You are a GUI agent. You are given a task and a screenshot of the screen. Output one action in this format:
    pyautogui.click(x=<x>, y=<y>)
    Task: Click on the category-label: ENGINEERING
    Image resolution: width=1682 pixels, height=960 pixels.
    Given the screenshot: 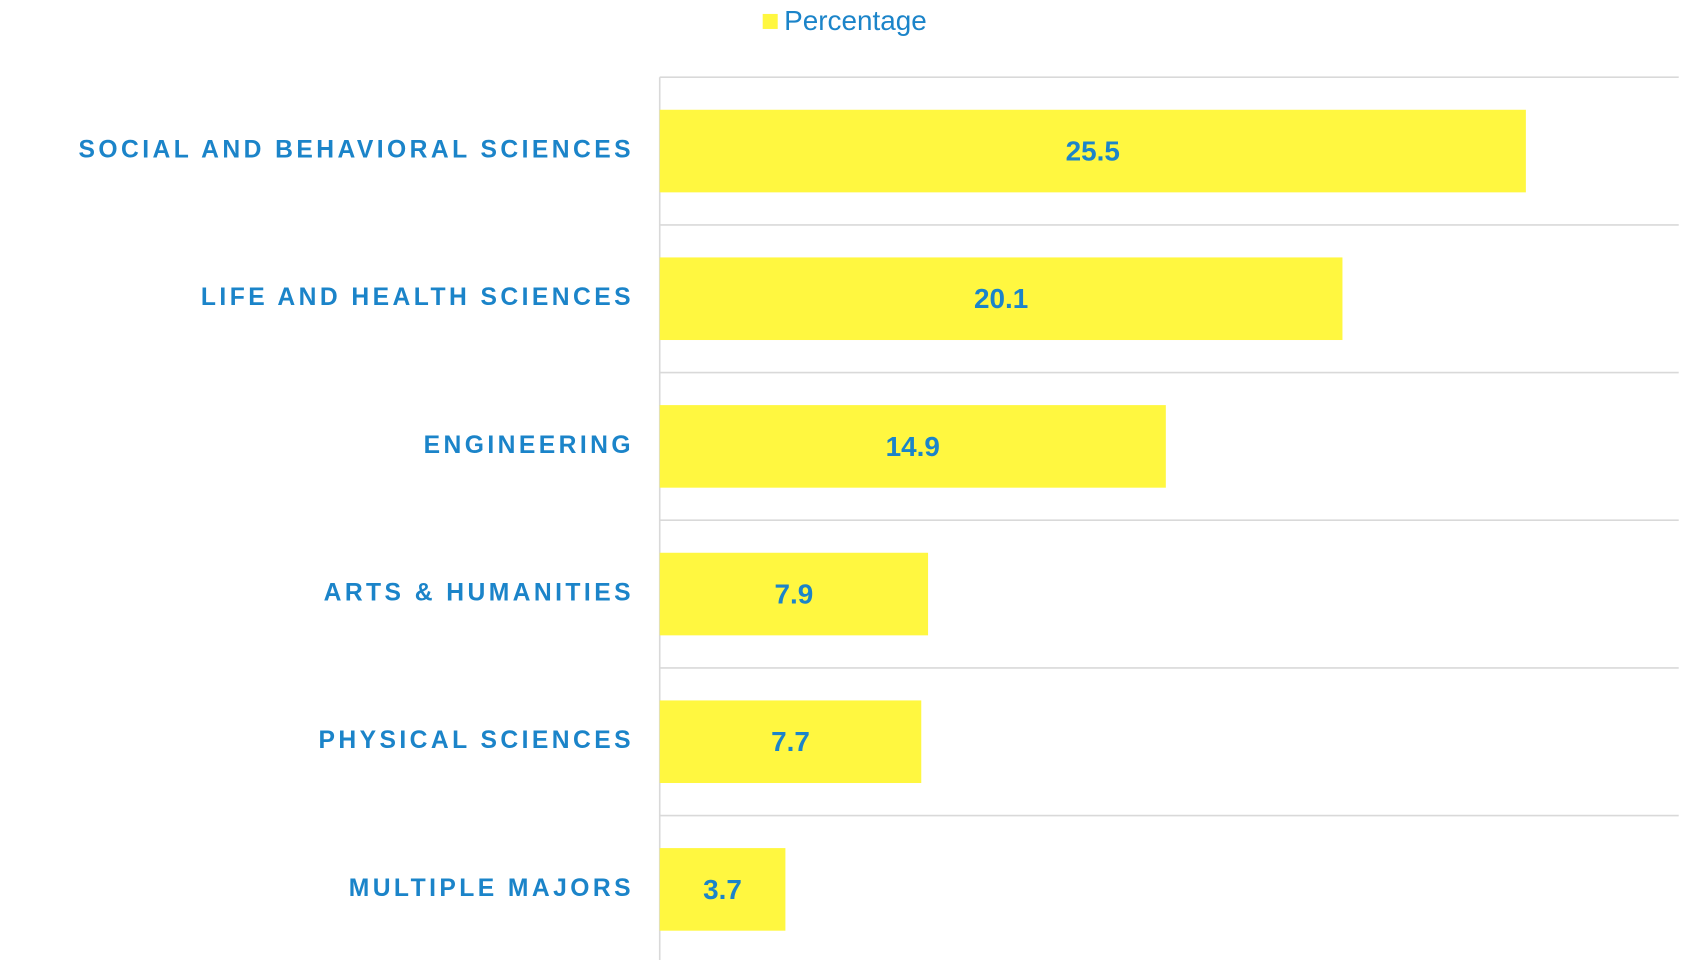 What is the action you would take?
    pyautogui.click(x=529, y=445)
    